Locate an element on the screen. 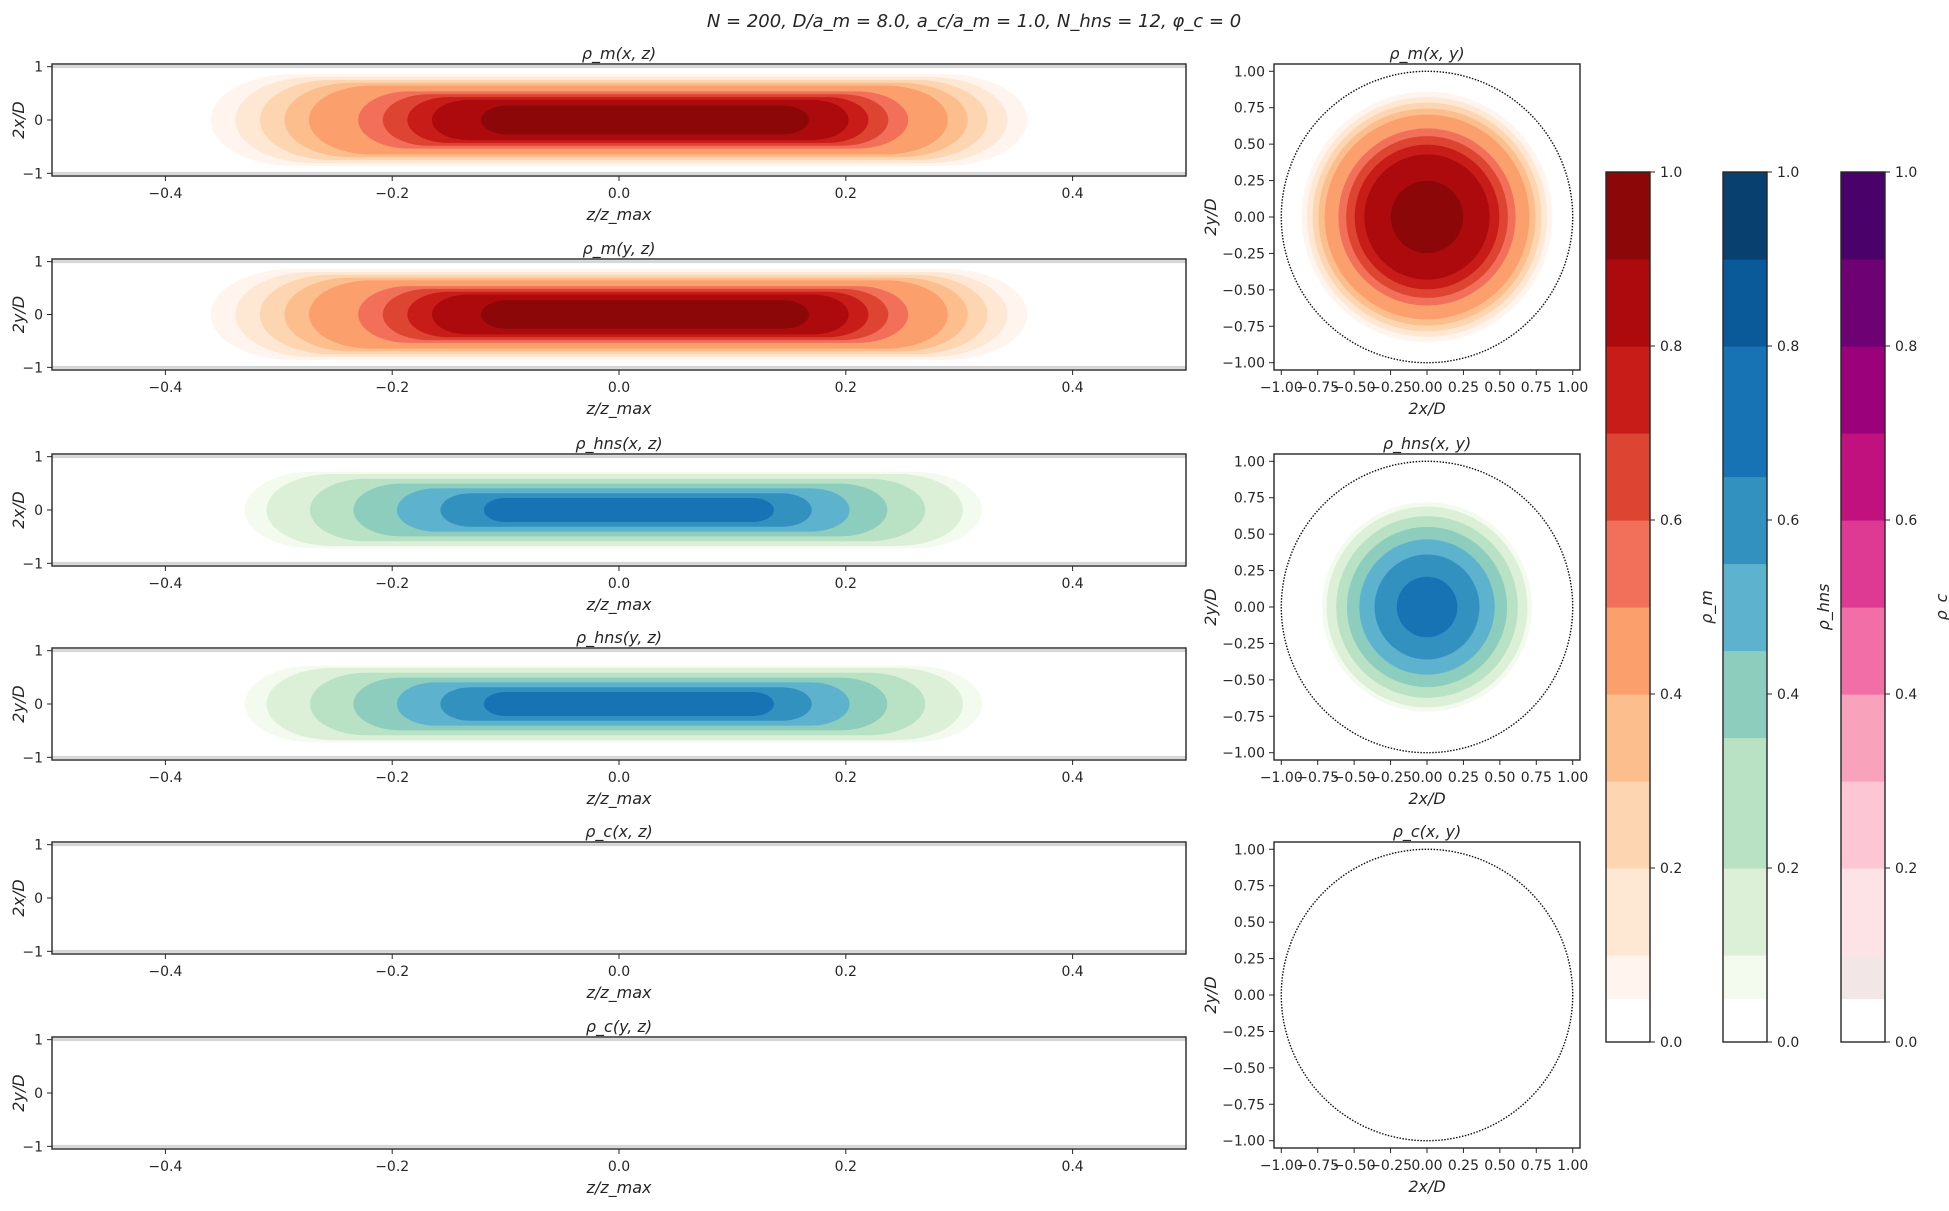 This screenshot has height=1211, width=1949. boundary-circle is located at coordinates (1427, 607).